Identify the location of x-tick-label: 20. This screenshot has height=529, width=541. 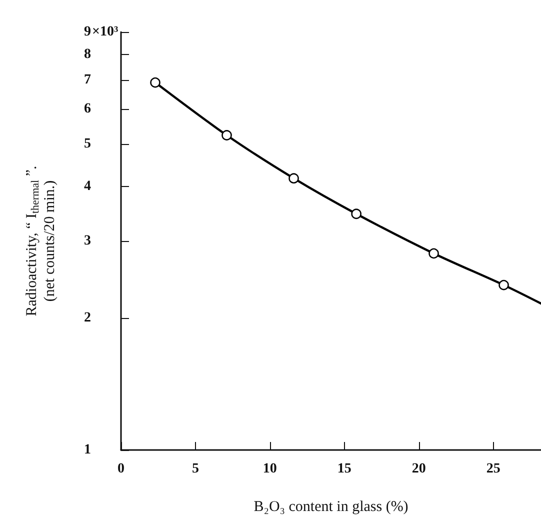
(419, 469).